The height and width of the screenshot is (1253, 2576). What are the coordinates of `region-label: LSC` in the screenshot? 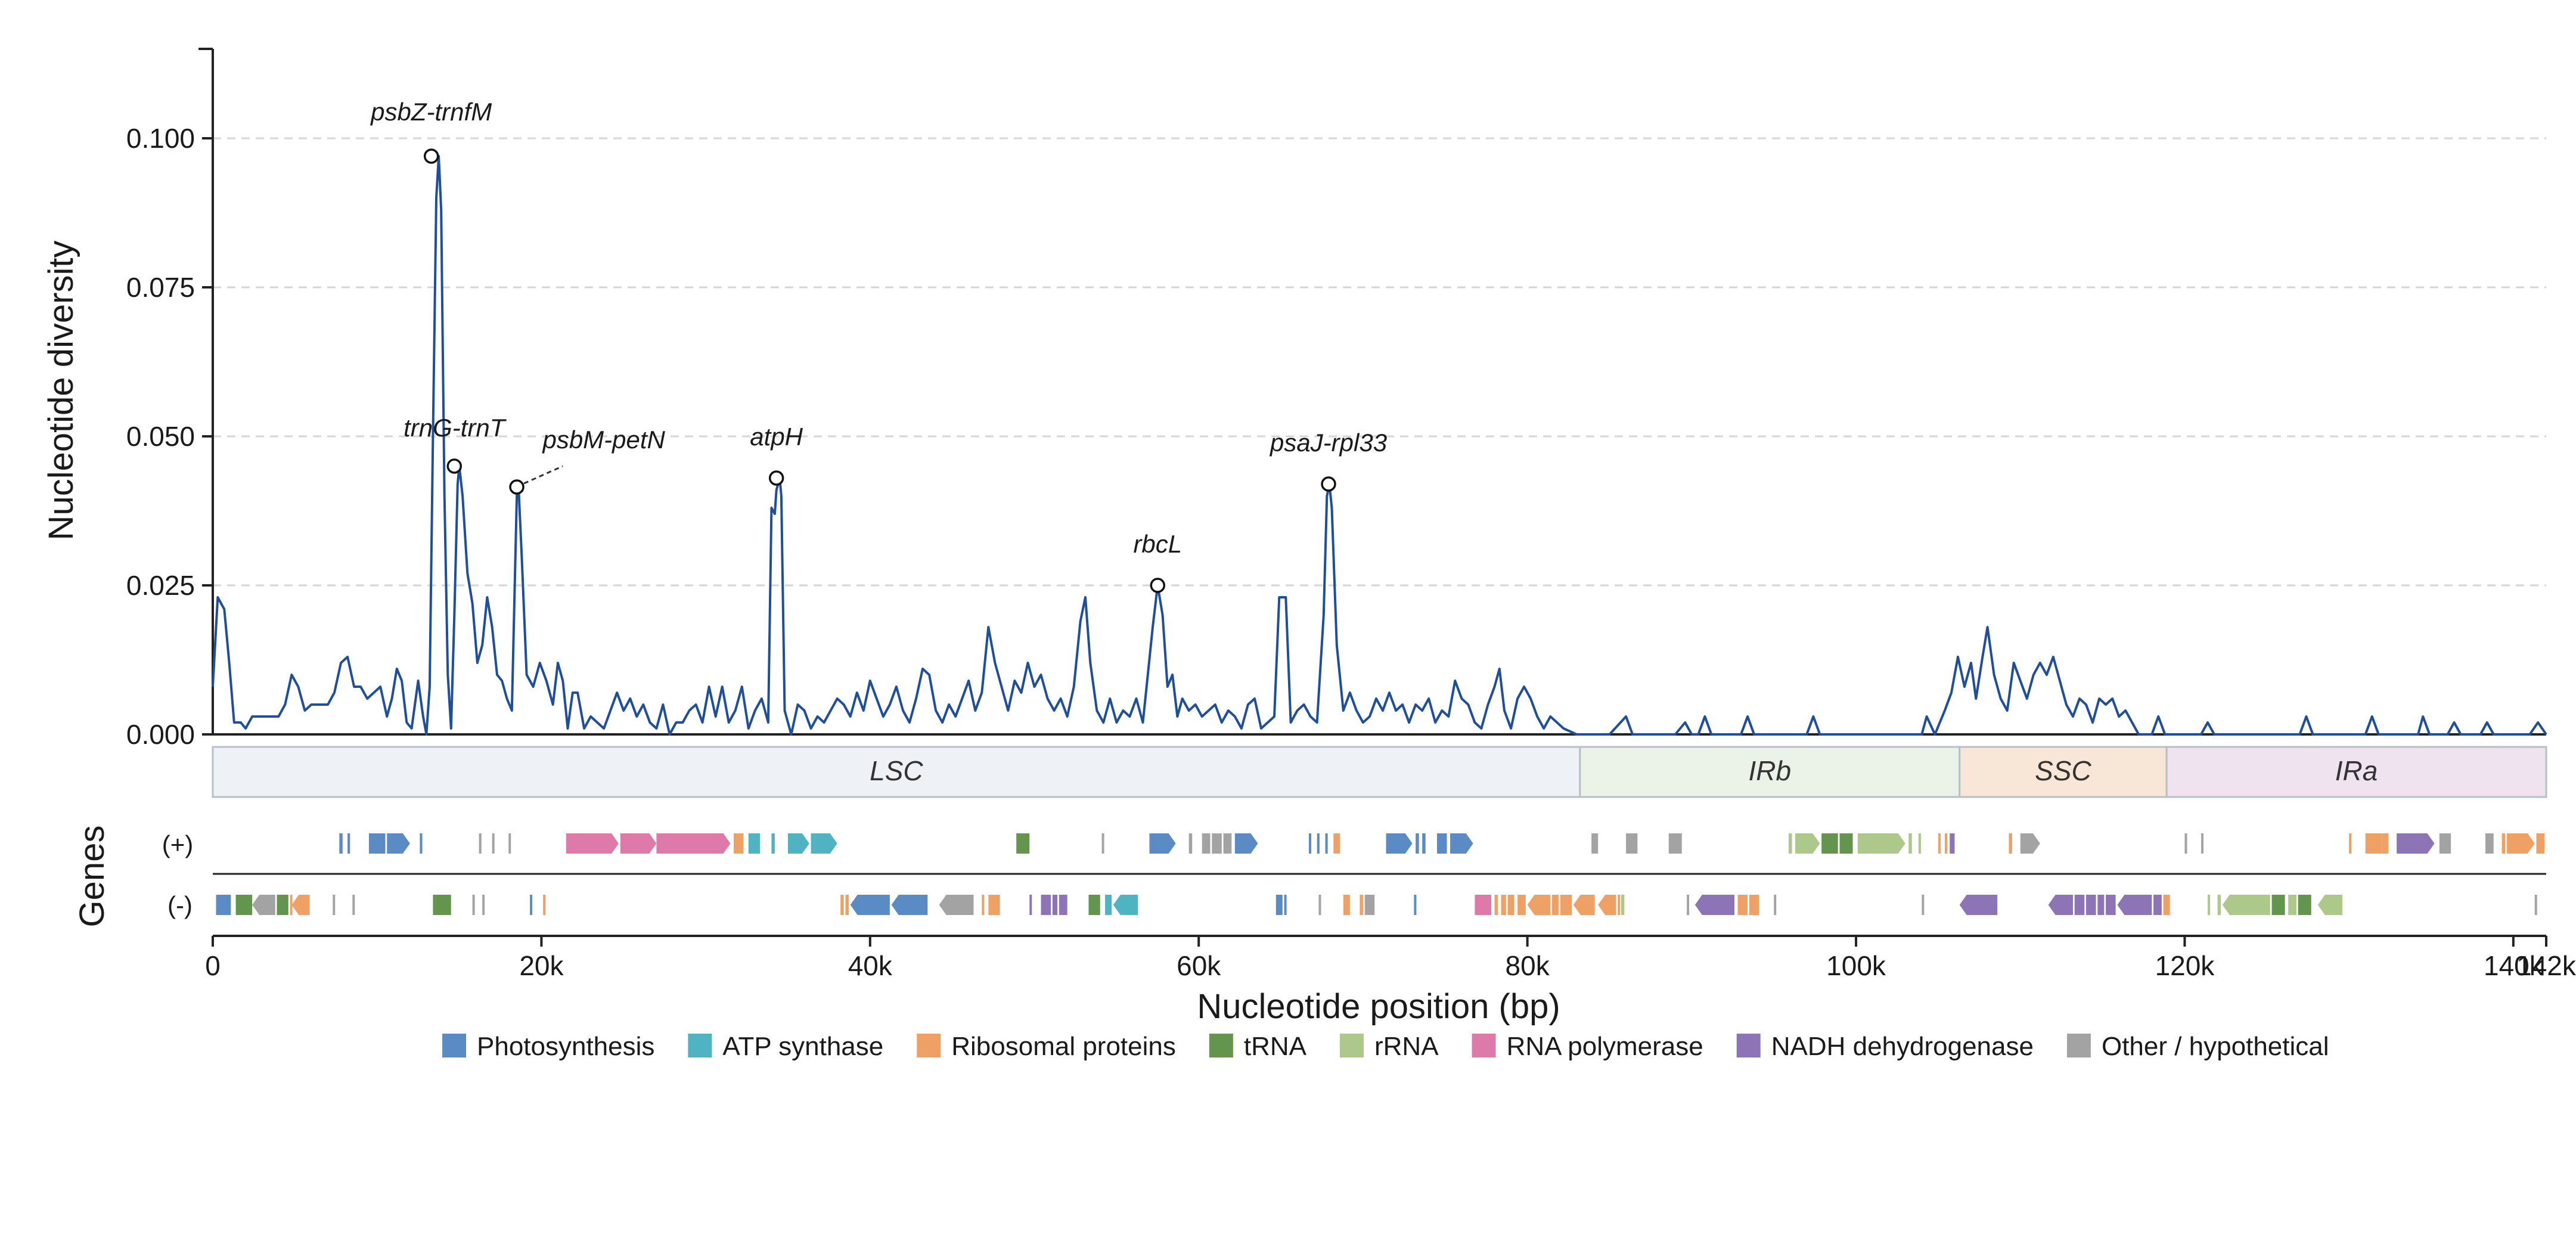 It's located at (897, 770).